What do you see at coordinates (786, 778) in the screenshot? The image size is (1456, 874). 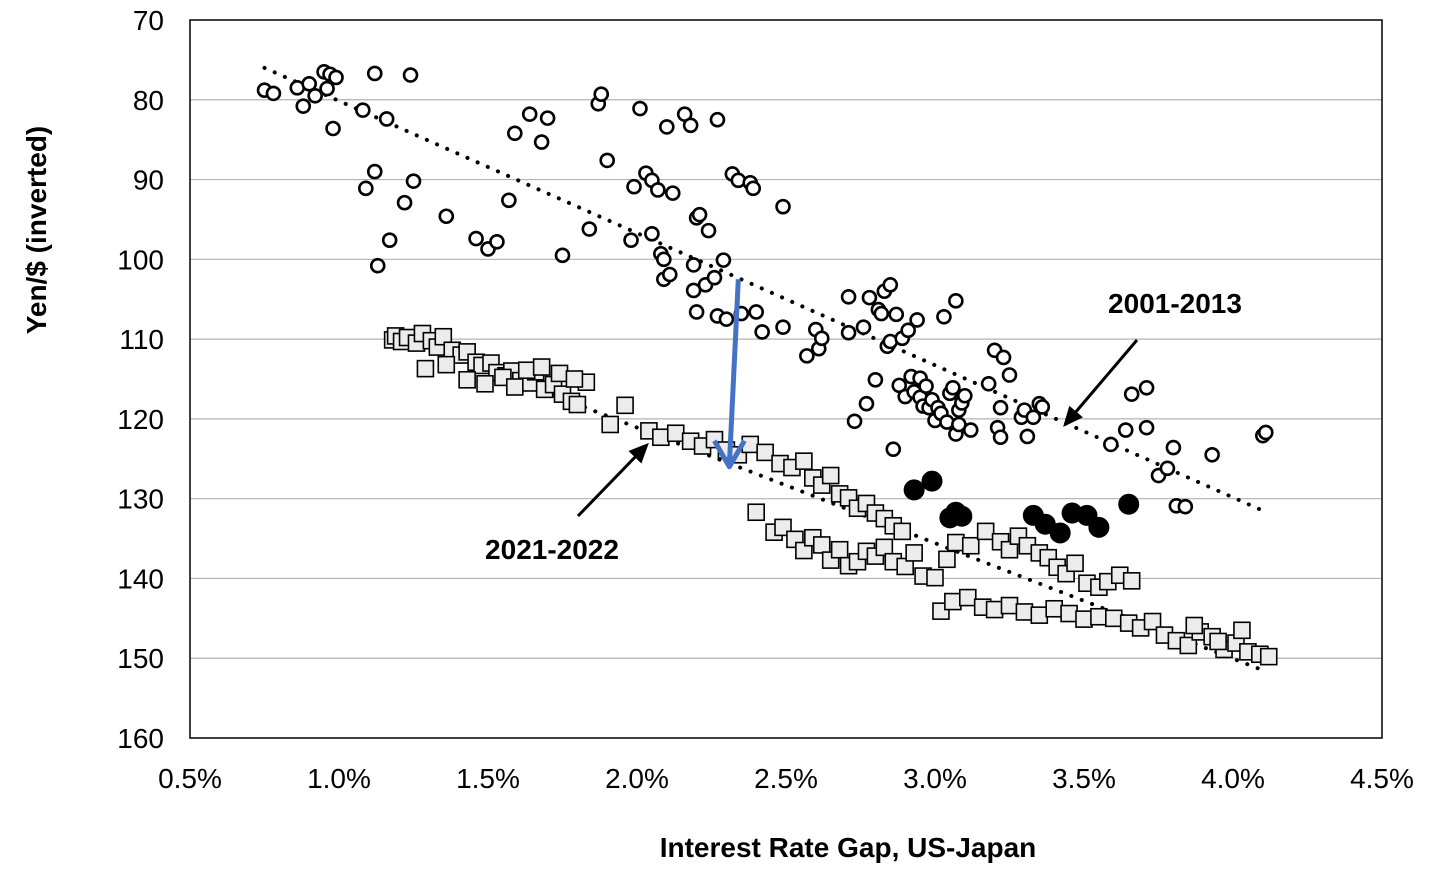 I see `x-tick-label: 2.5%` at bounding box center [786, 778].